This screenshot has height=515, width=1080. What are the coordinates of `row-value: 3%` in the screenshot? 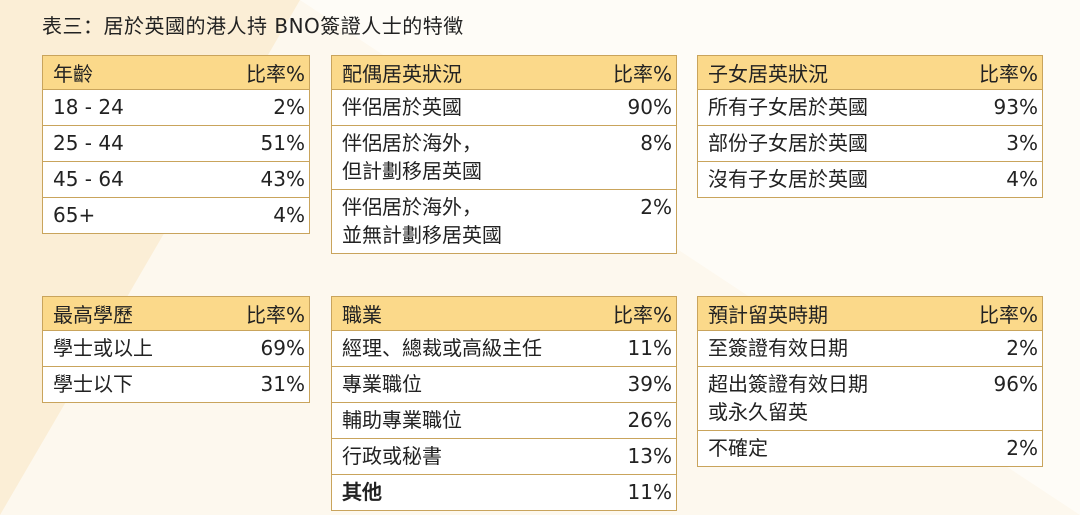 It's located at (1022, 143).